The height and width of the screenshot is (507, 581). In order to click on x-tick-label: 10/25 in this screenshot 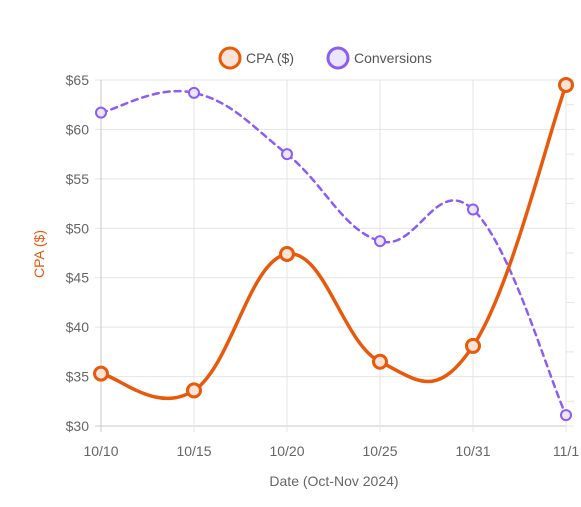, I will do `click(379, 451)`.